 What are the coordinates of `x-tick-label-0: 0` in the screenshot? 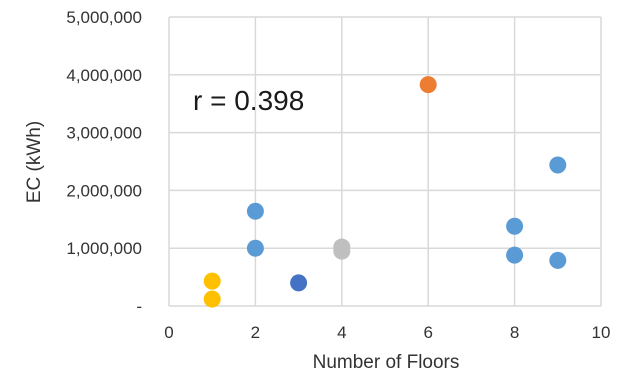 It's located at (168, 332).